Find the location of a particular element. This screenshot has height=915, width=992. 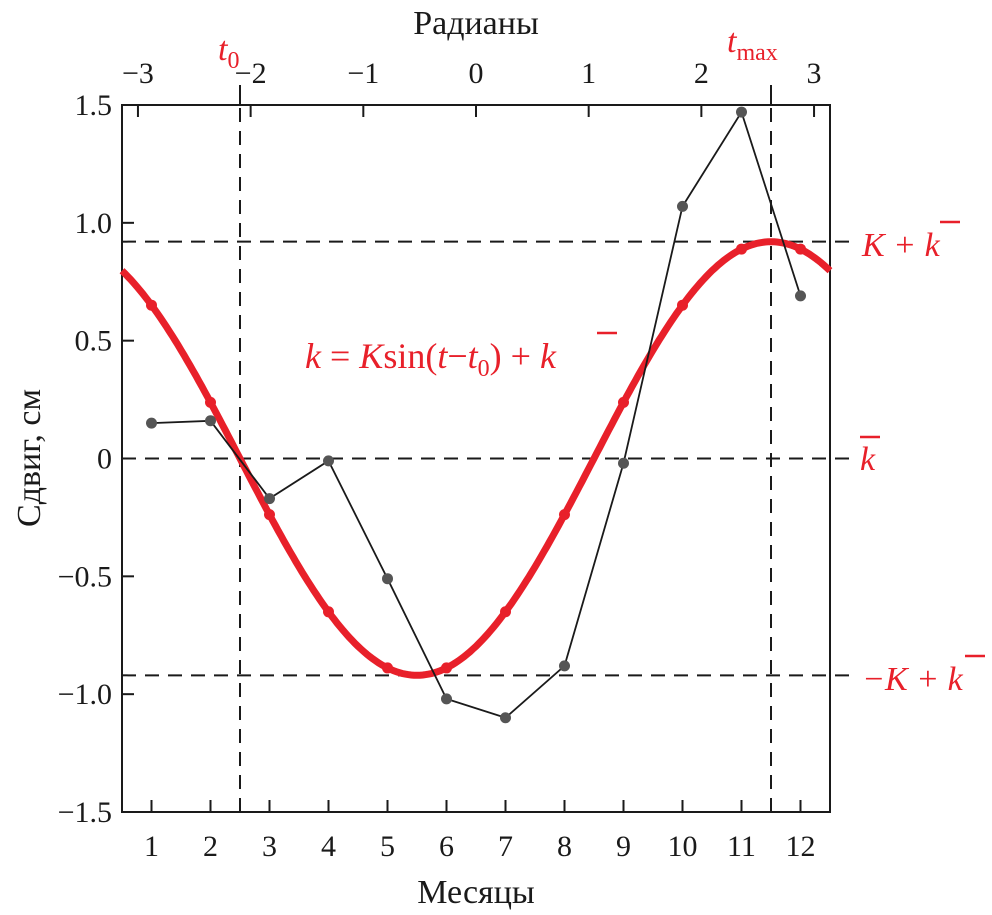

x-tick-label: 8 is located at coordinates (564, 846).